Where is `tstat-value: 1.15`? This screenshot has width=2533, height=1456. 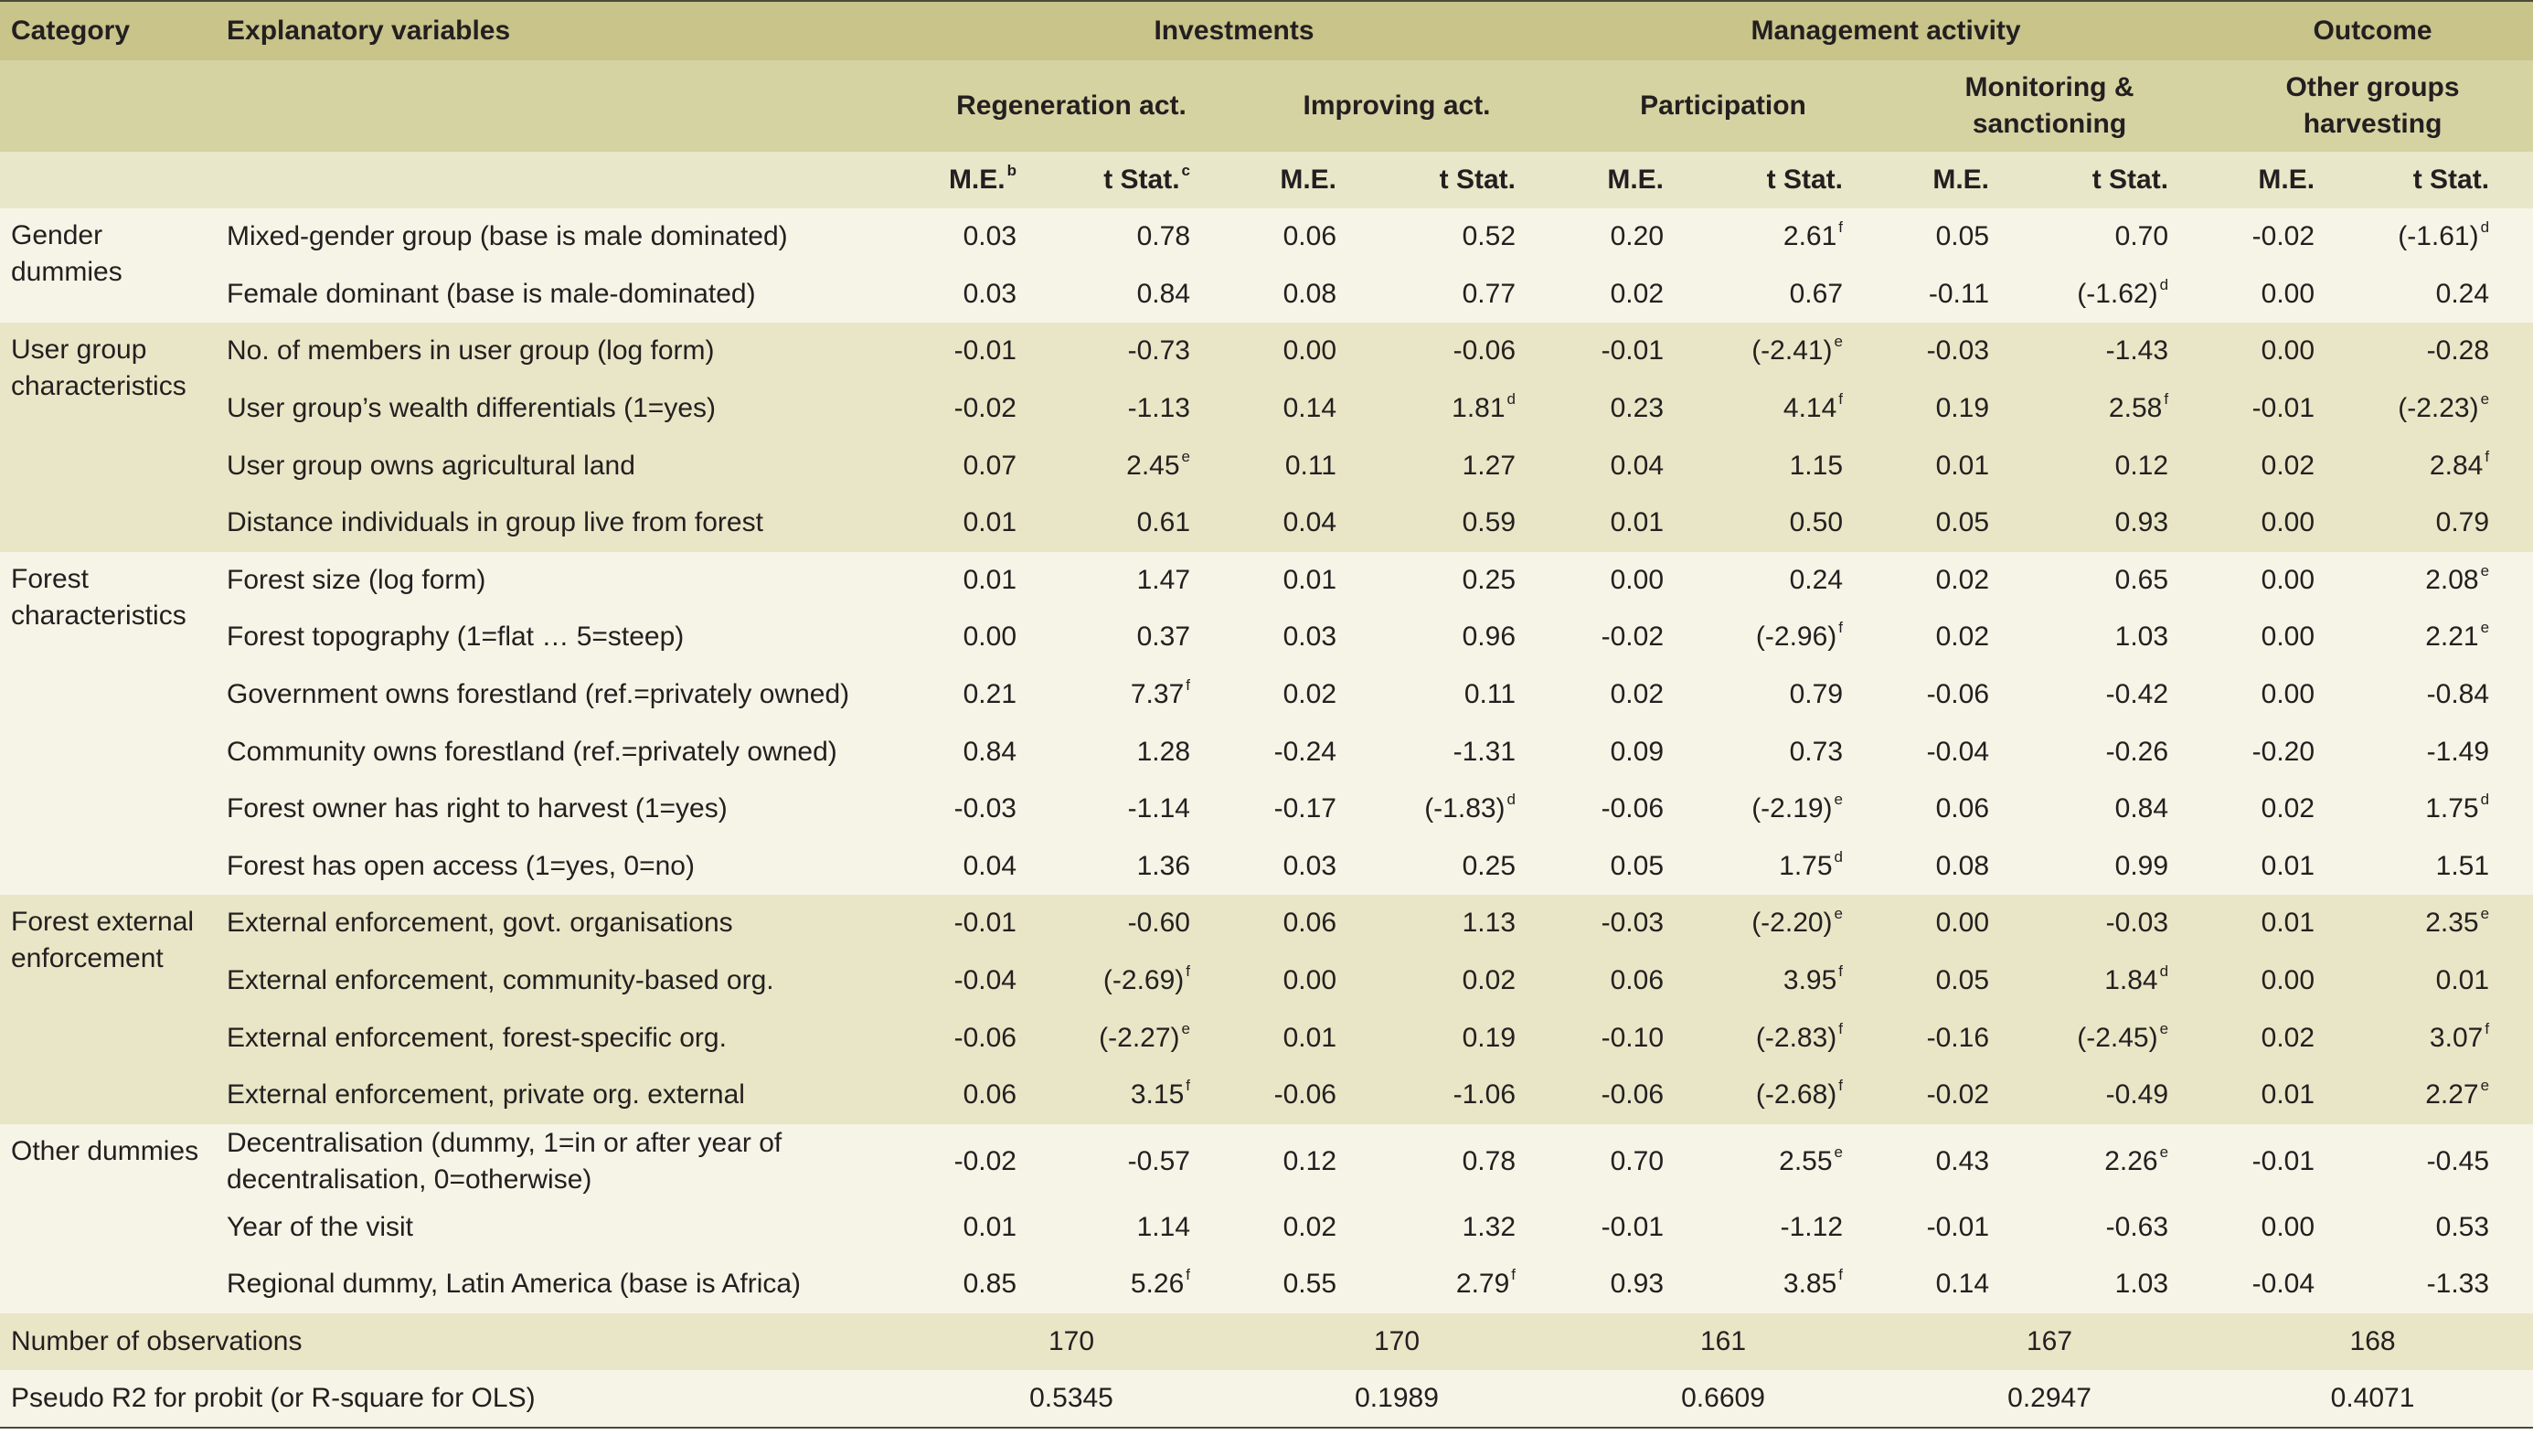
tstat-value: 1.15 is located at coordinates (1798, 466).